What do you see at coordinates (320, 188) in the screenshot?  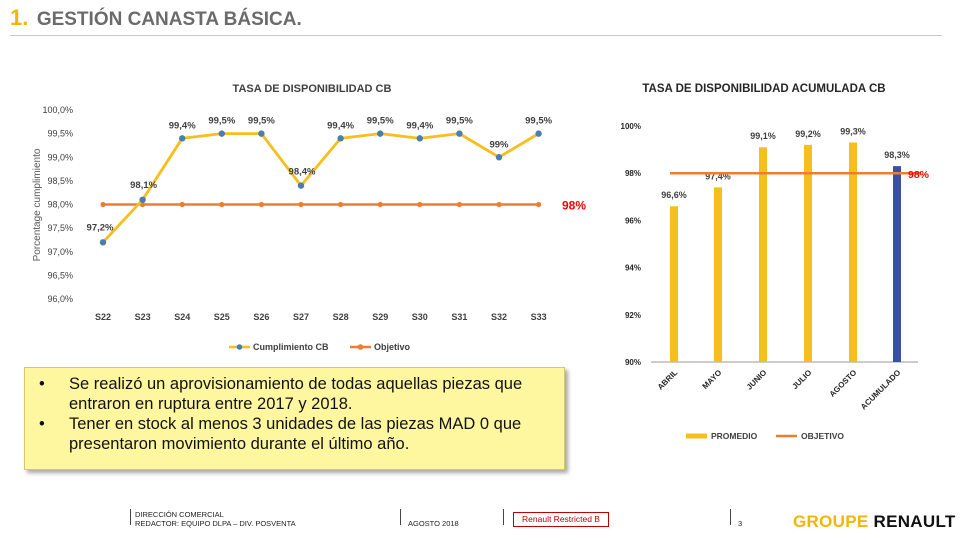 I see `cumplimiento-line` at bounding box center [320, 188].